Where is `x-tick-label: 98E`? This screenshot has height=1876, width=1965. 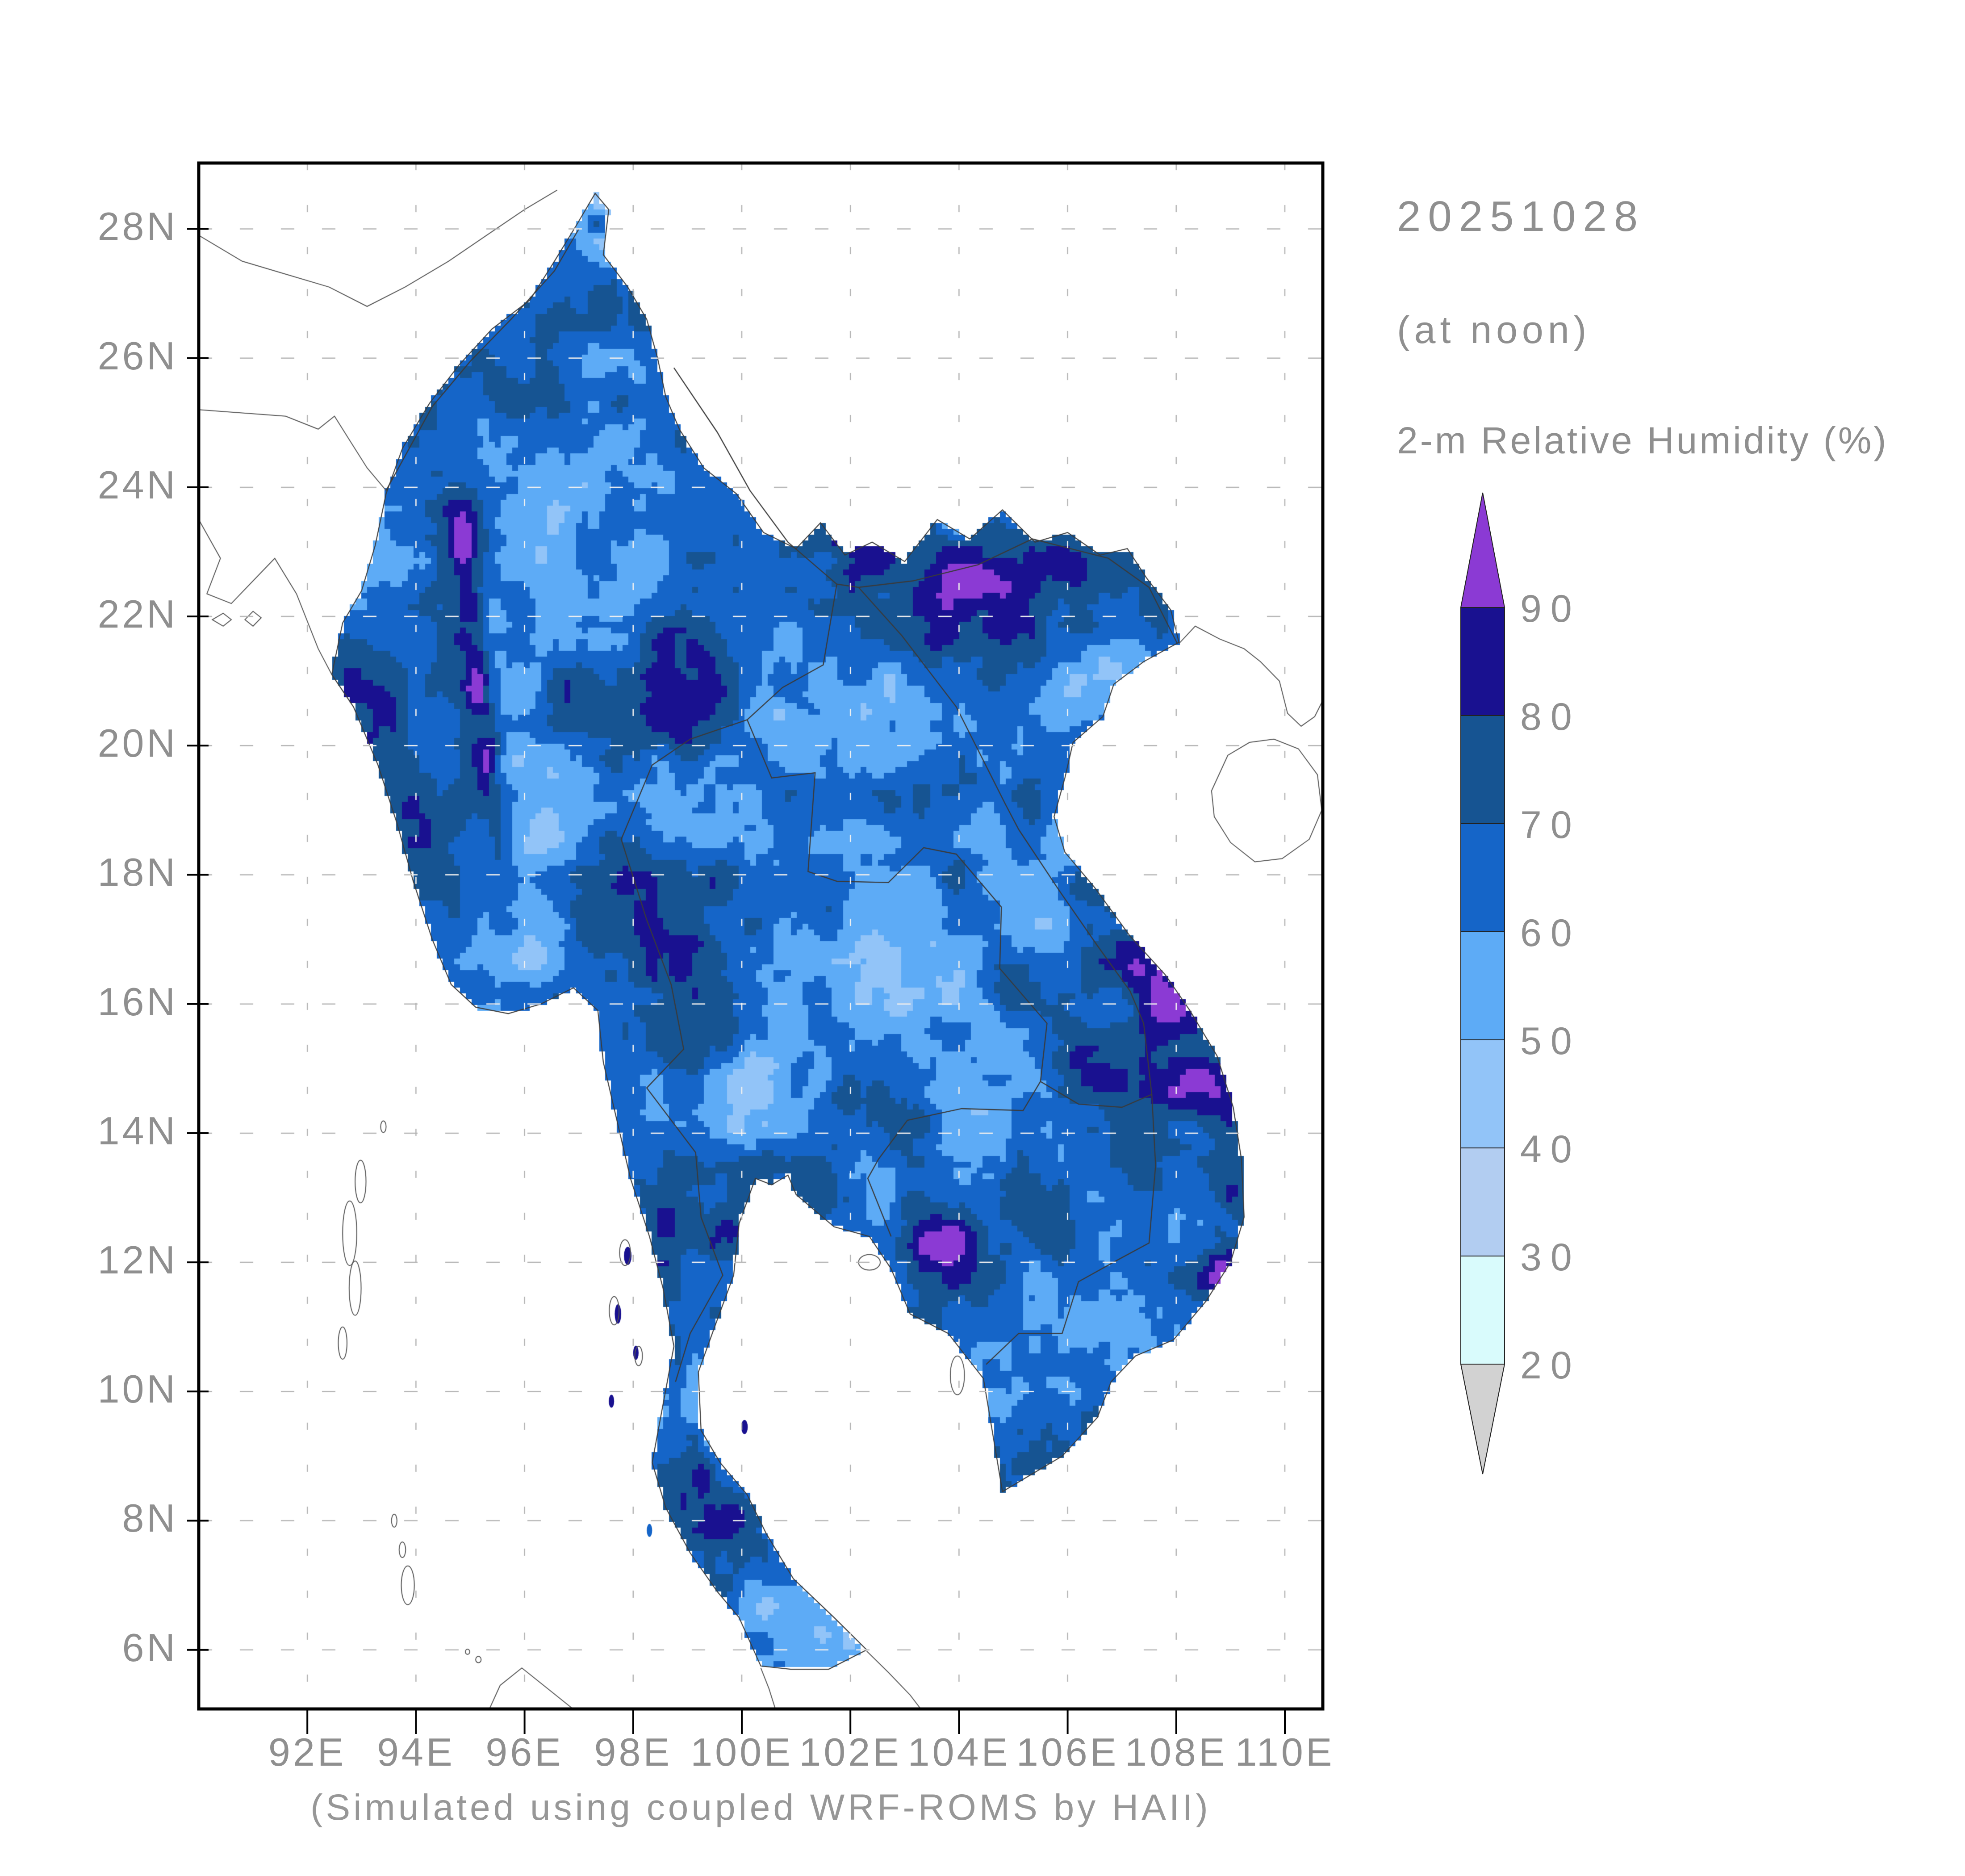
x-tick-label: 98E is located at coordinates (634, 1752).